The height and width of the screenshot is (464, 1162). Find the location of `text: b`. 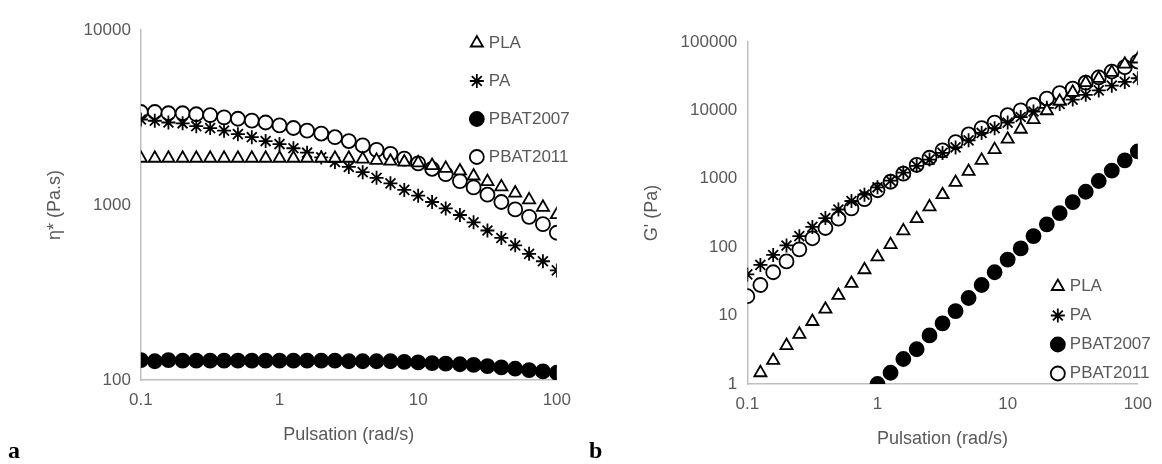

text: b is located at coordinates (596, 450).